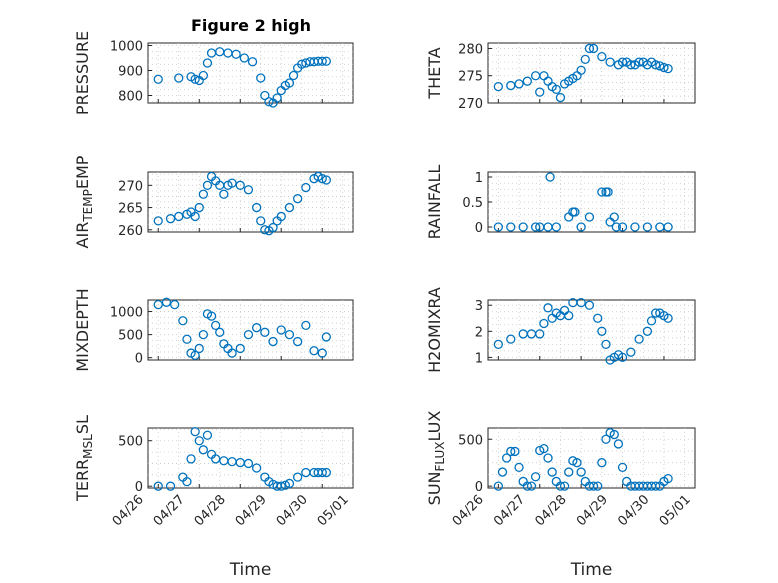 The image size is (778, 583). I want to click on y-axis-label: SUNFLUXLUX, so click(436, 458).